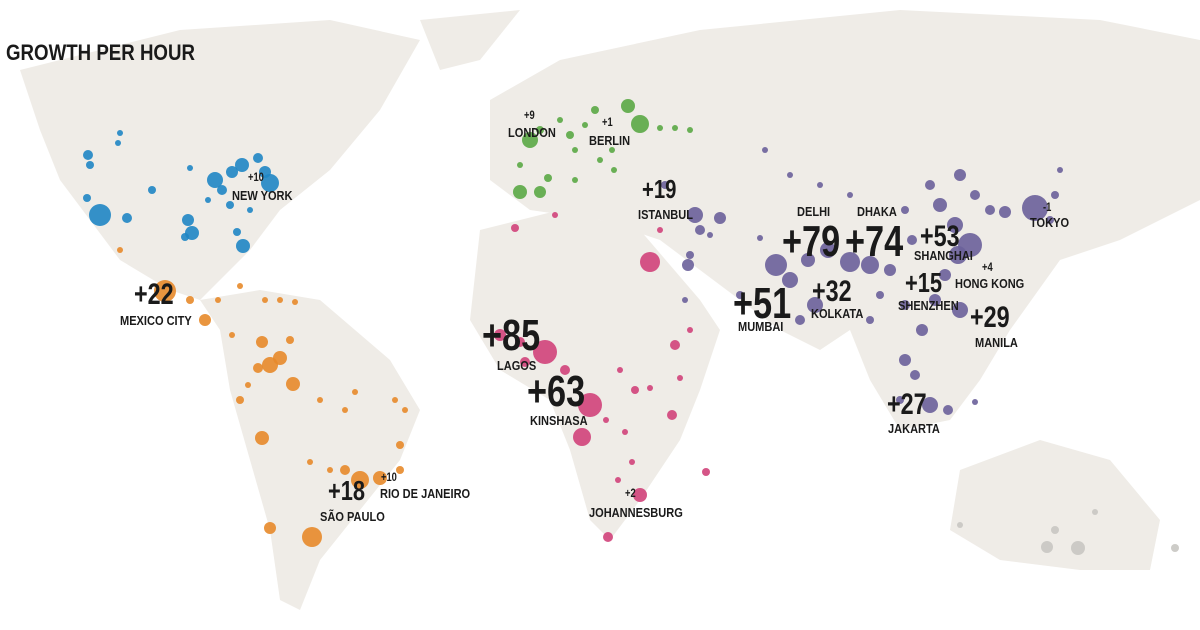  Describe the element at coordinates (256, 177) in the screenshot. I see `city-growth: +10` at that location.